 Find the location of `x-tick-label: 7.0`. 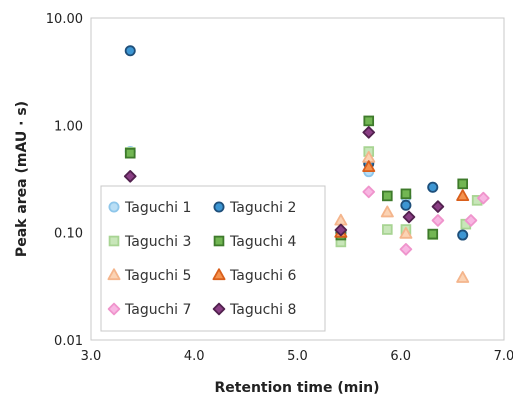

x-tick-label: 7.0 is located at coordinates (503, 356).